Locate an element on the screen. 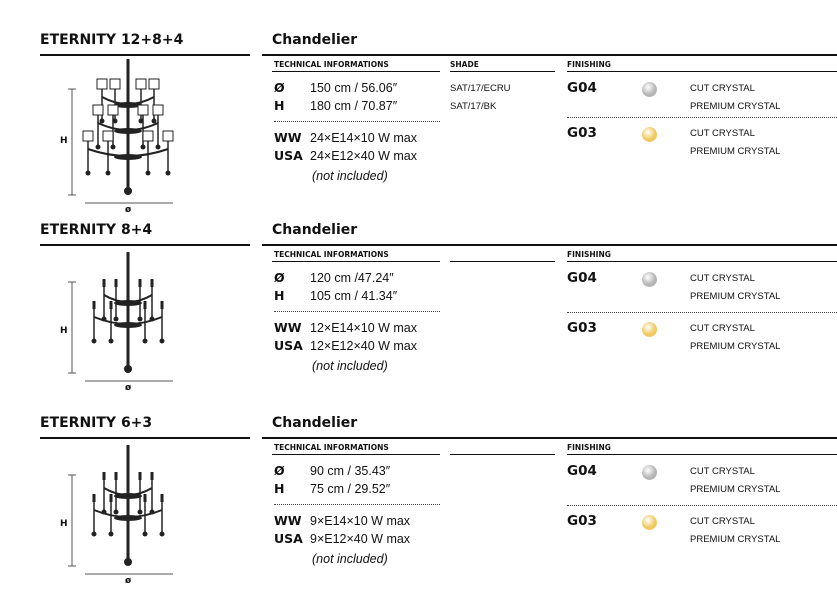  spec-value: 120 cm /47.24″ is located at coordinates (352, 278).